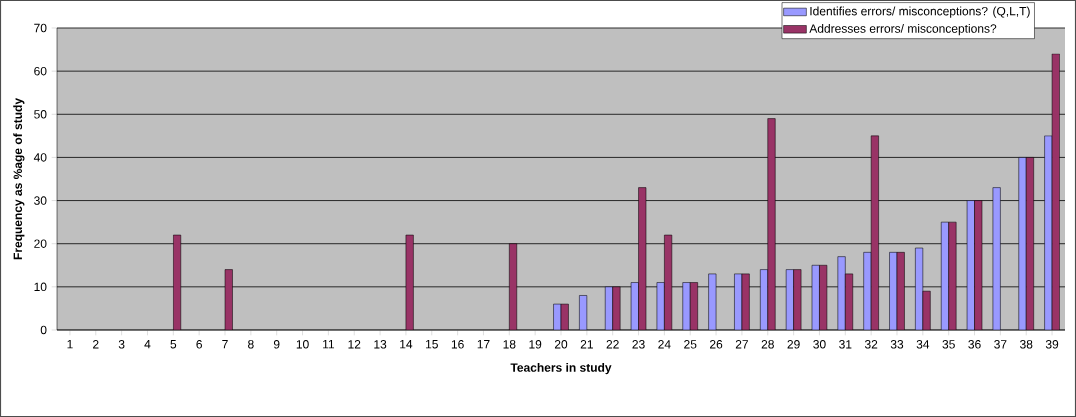 Image resolution: width=1076 pixels, height=417 pixels. Describe the element at coordinates (173, 344) in the screenshot. I see `x-tick-label: 5` at that location.